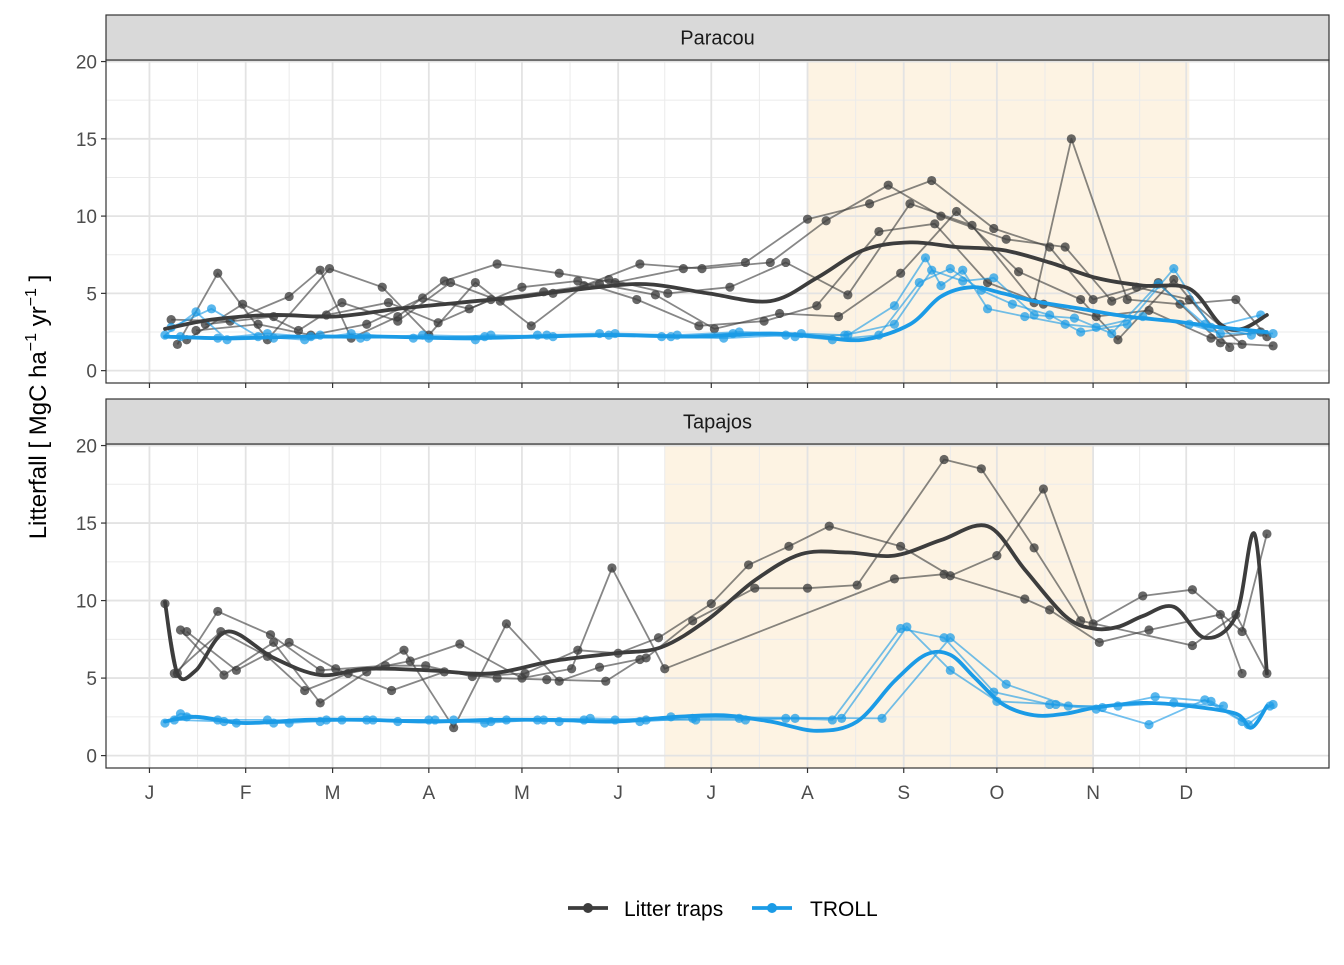 The image size is (1344, 965). Describe the element at coordinates (86, 447) in the screenshot. I see `y-tick-label: 20` at that location.